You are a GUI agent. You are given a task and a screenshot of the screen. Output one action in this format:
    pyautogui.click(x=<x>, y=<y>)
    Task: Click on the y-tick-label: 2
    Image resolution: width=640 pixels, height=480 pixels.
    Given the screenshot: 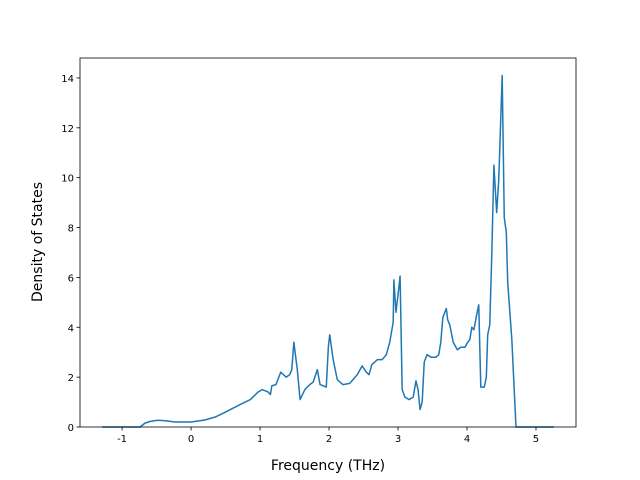 What is the action you would take?
    pyautogui.click(x=71, y=378)
    